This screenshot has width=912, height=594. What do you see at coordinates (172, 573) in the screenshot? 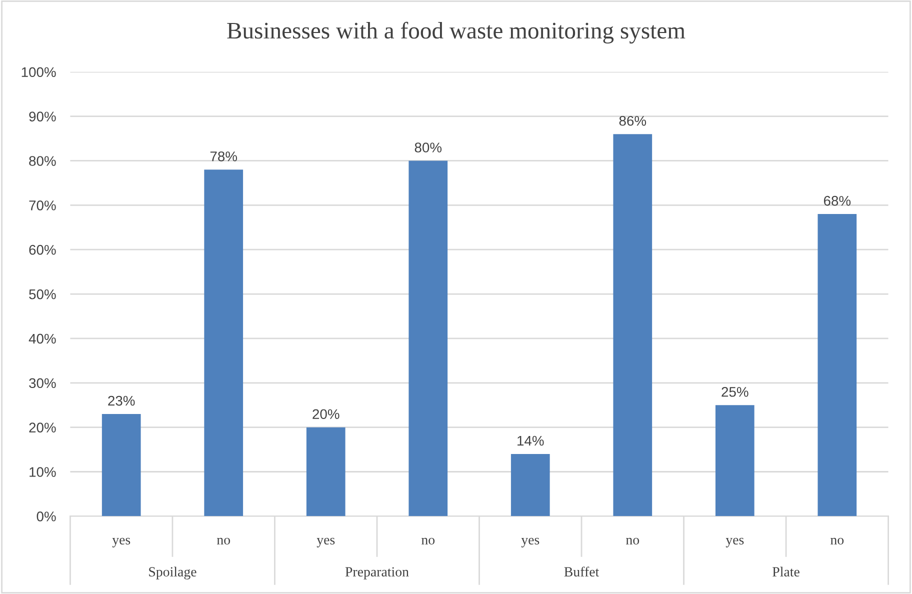
I see `text: Spoilage` at bounding box center [172, 573].